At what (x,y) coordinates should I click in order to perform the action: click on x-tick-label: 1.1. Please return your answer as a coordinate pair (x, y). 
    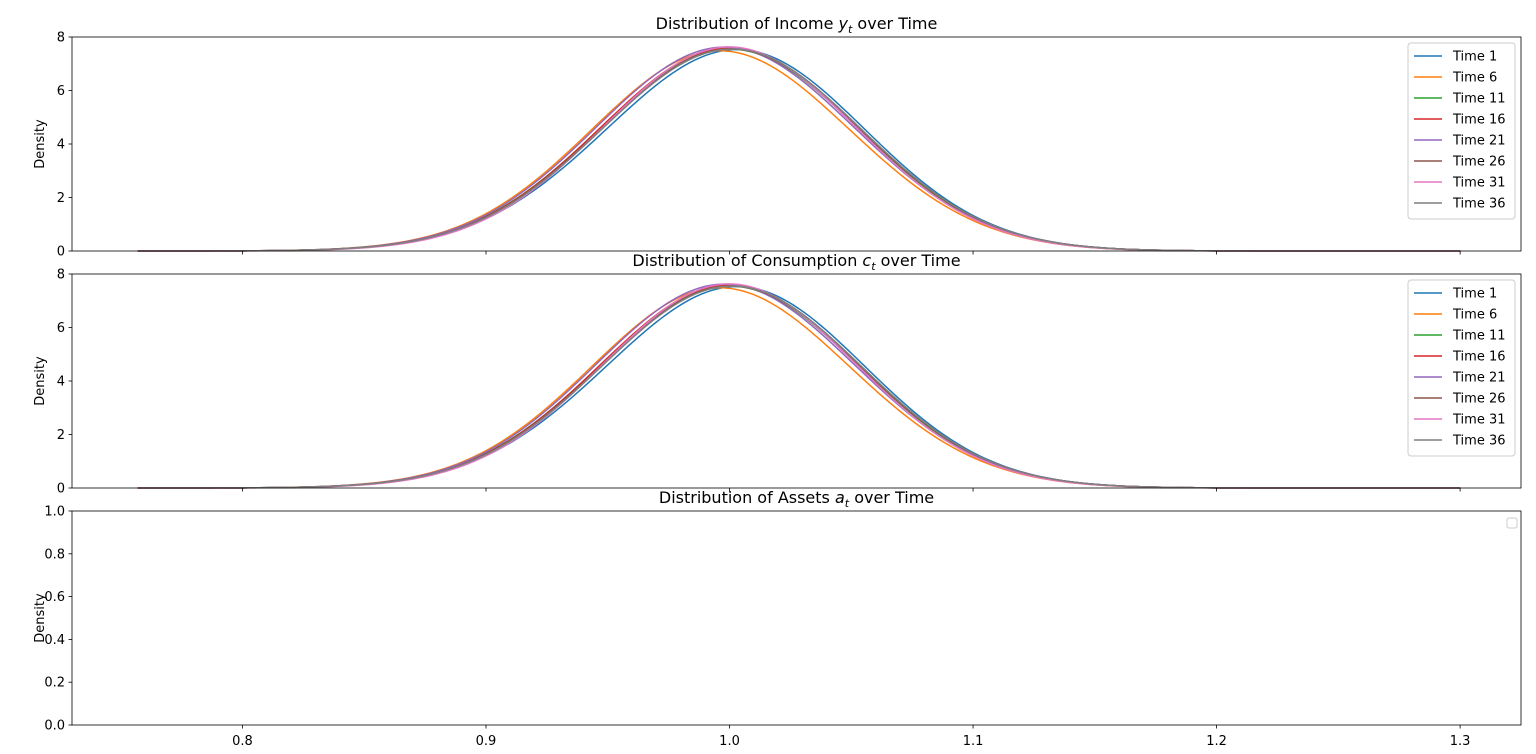
    Looking at the image, I should click on (973, 741).